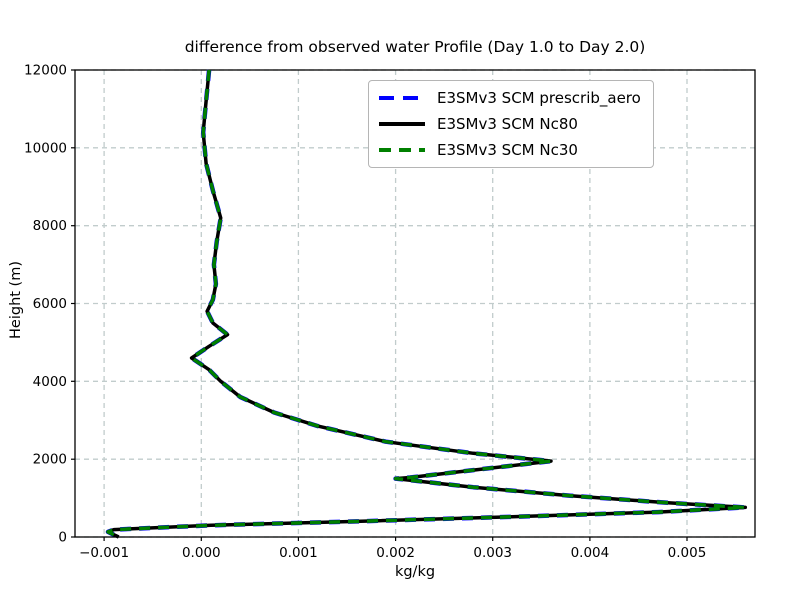 The height and width of the screenshot is (600, 800). Describe the element at coordinates (104, 553) in the screenshot. I see `svg-text: −0.001` at that location.